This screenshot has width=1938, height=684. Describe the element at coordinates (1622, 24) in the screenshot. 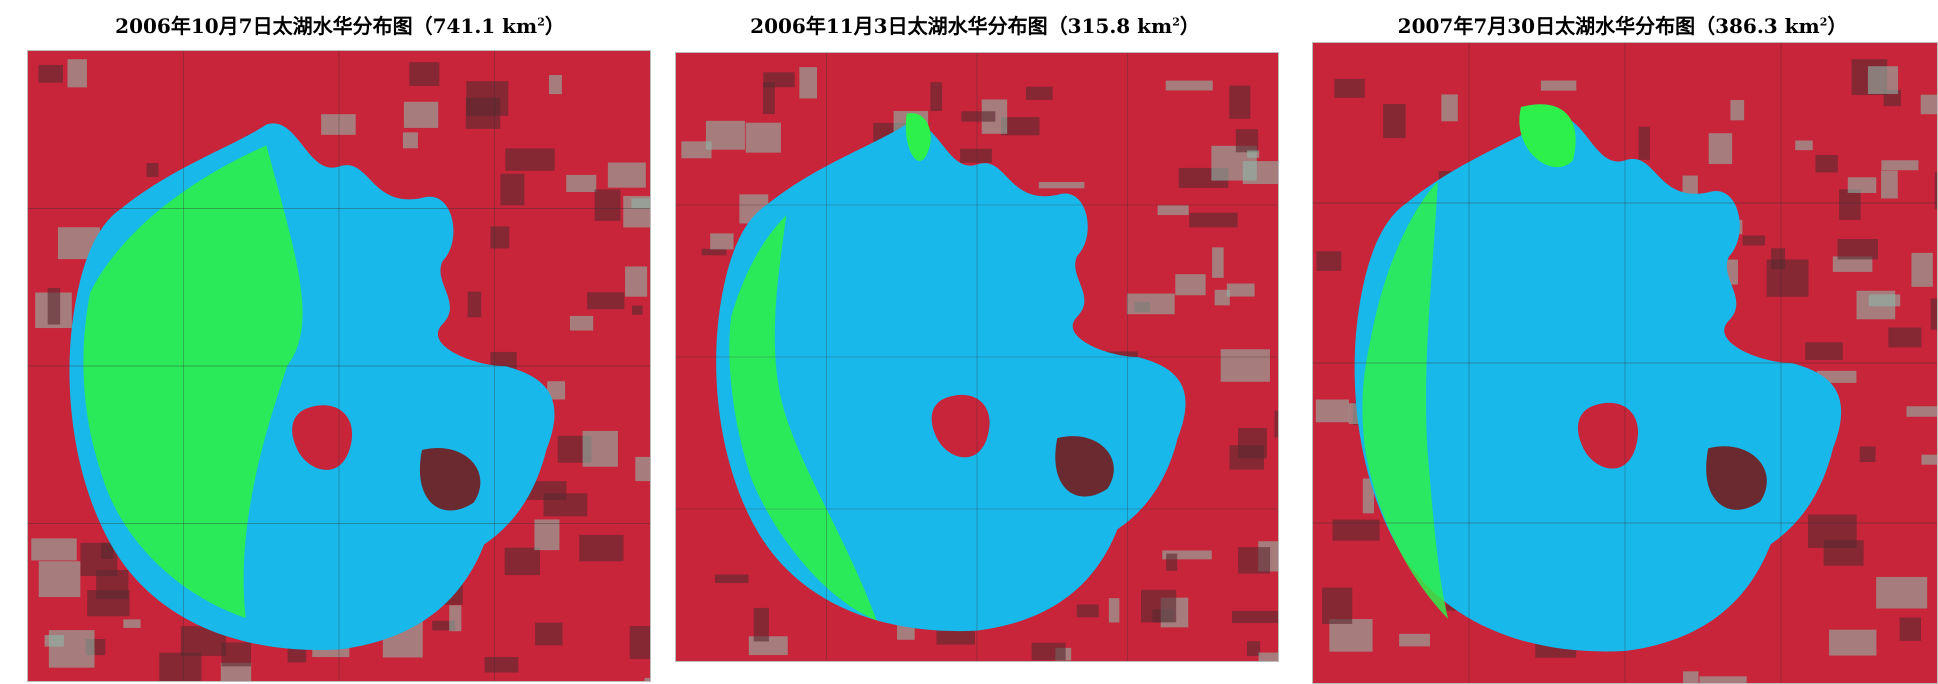

I see `panel-3-title: 2007年7月30日太湖水华分布图（386.3 km2）` at that location.